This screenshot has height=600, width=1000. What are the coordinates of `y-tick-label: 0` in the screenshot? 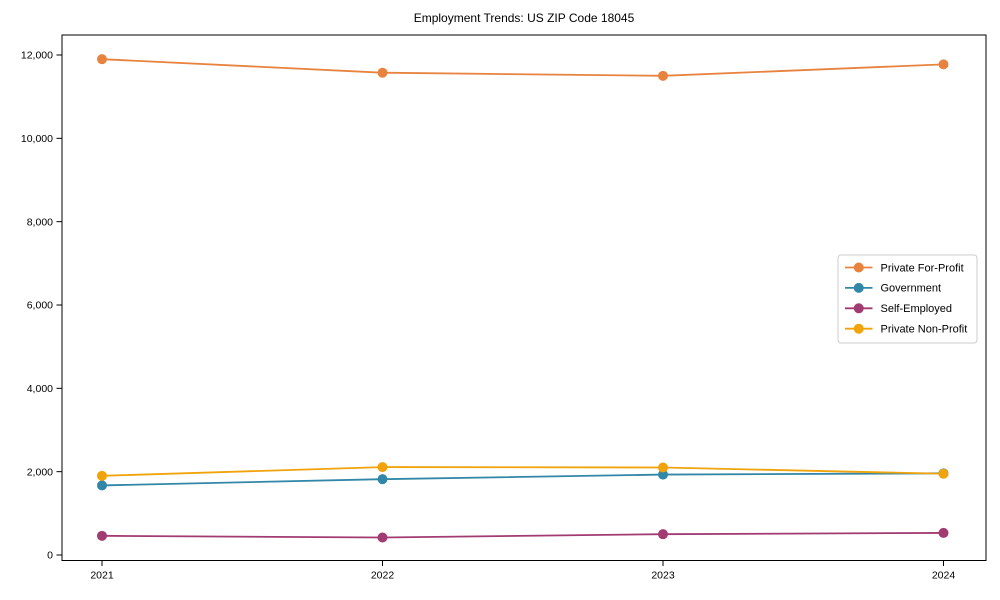 It's located at (50, 556).